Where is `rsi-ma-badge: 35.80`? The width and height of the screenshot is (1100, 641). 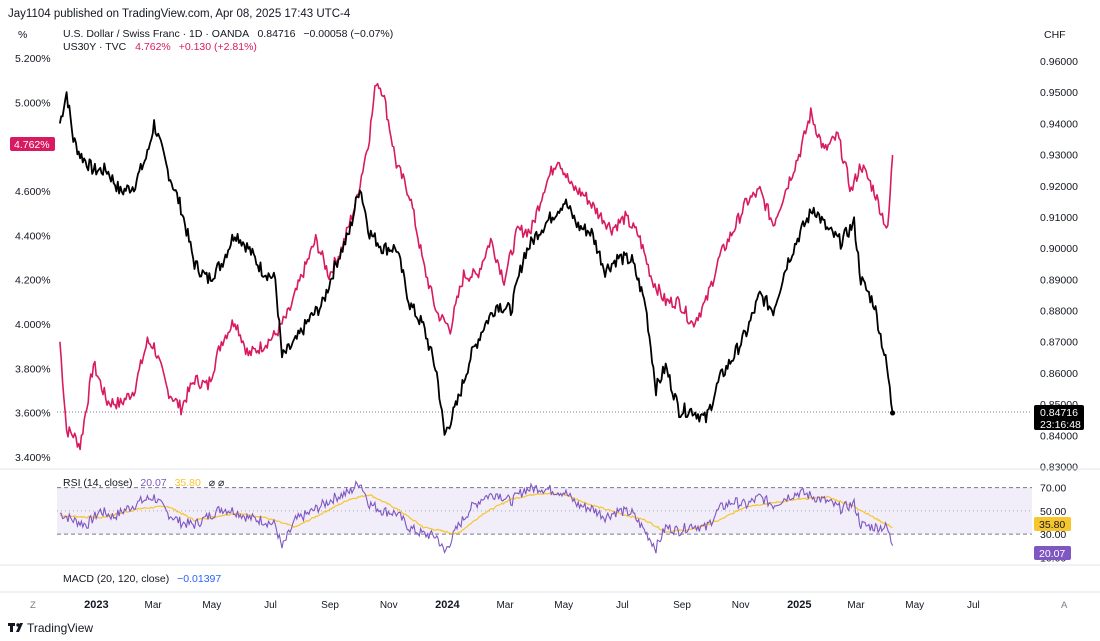
rsi-ma-badge: 35.80 is located at coordinates (1052, 524).